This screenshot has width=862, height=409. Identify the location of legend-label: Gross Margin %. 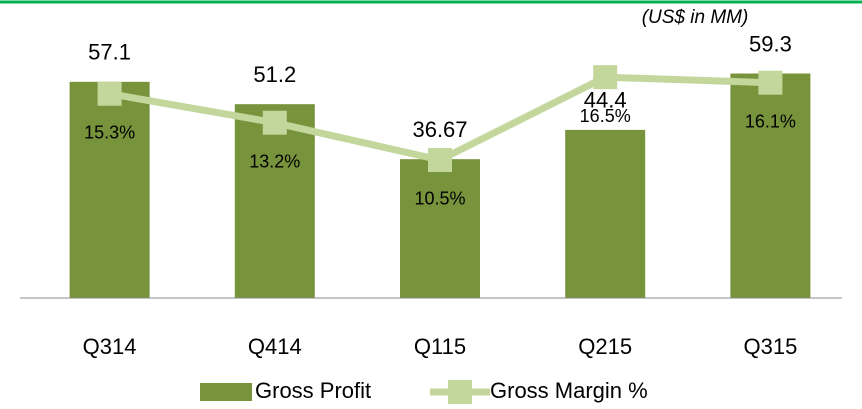
(569, 390).